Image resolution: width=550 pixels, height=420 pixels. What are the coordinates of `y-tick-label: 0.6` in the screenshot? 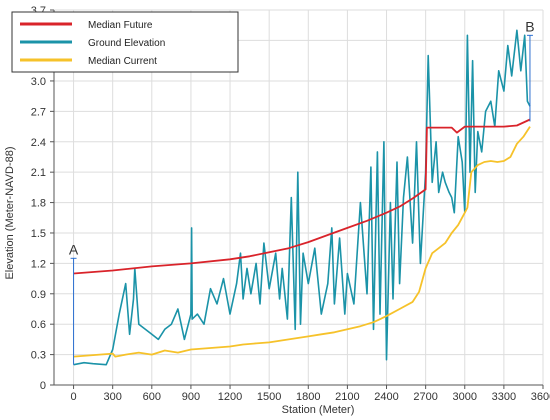 It's located at (38, 325).